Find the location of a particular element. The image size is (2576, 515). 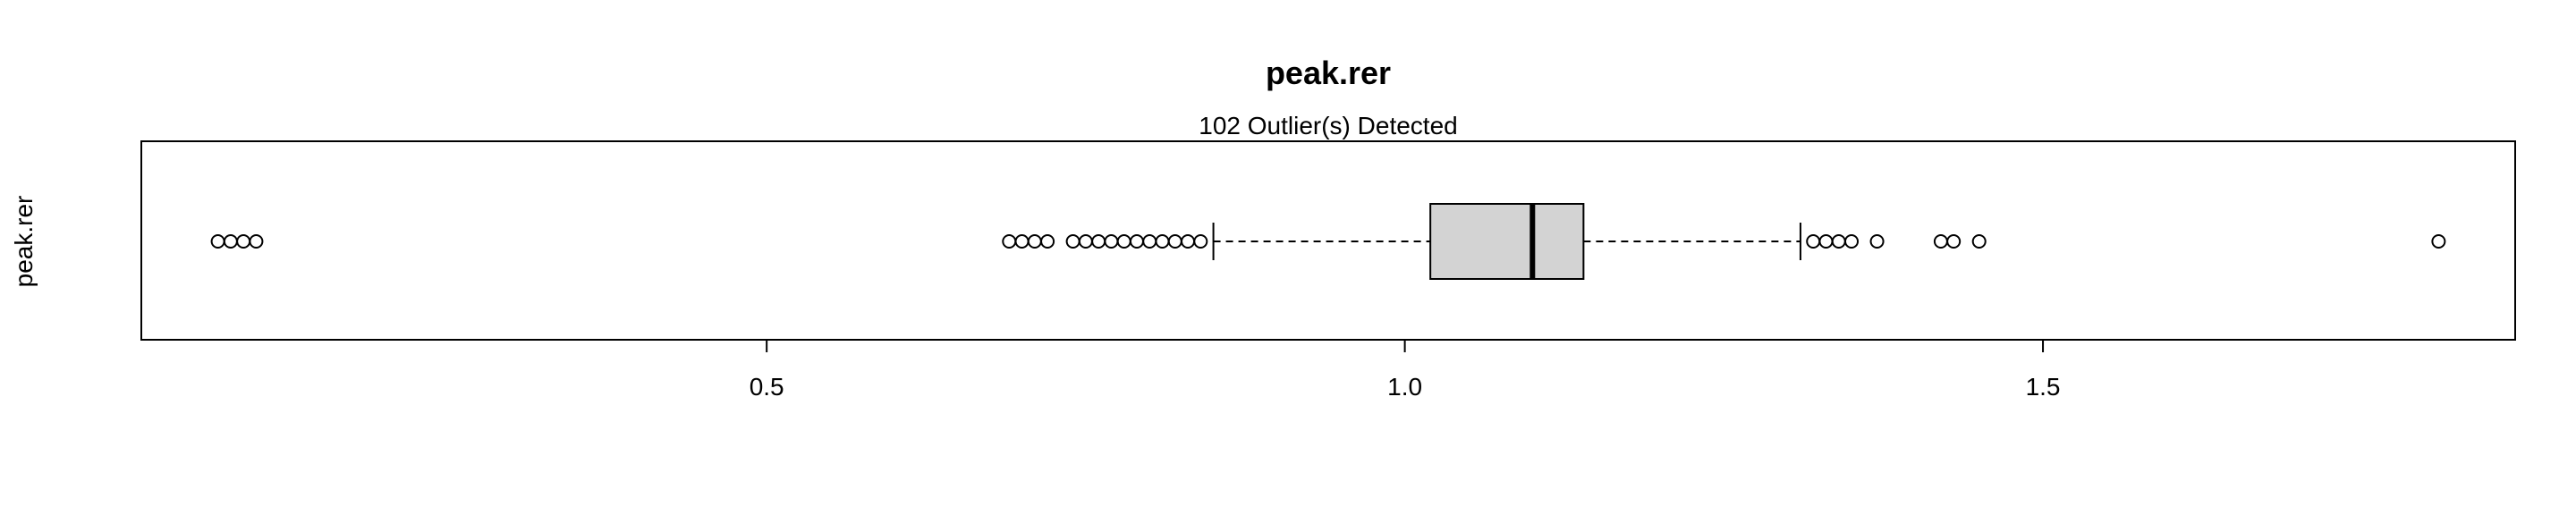

chart-title: peak.rer is located at coordinates (1328, 73).